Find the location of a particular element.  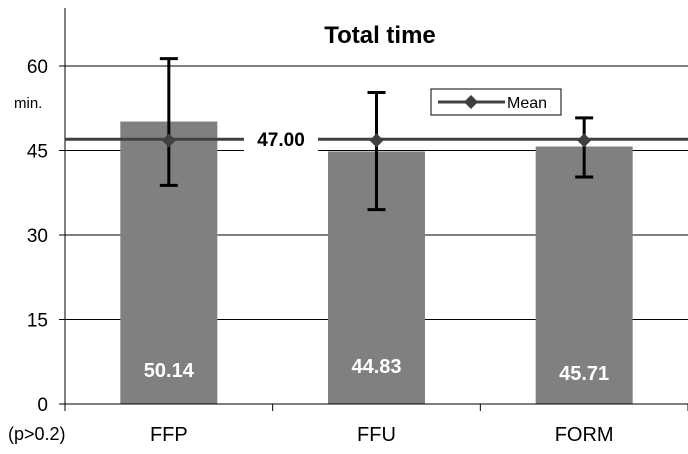

mean-line-group: 47.00 is located at coordinates (376, 138).